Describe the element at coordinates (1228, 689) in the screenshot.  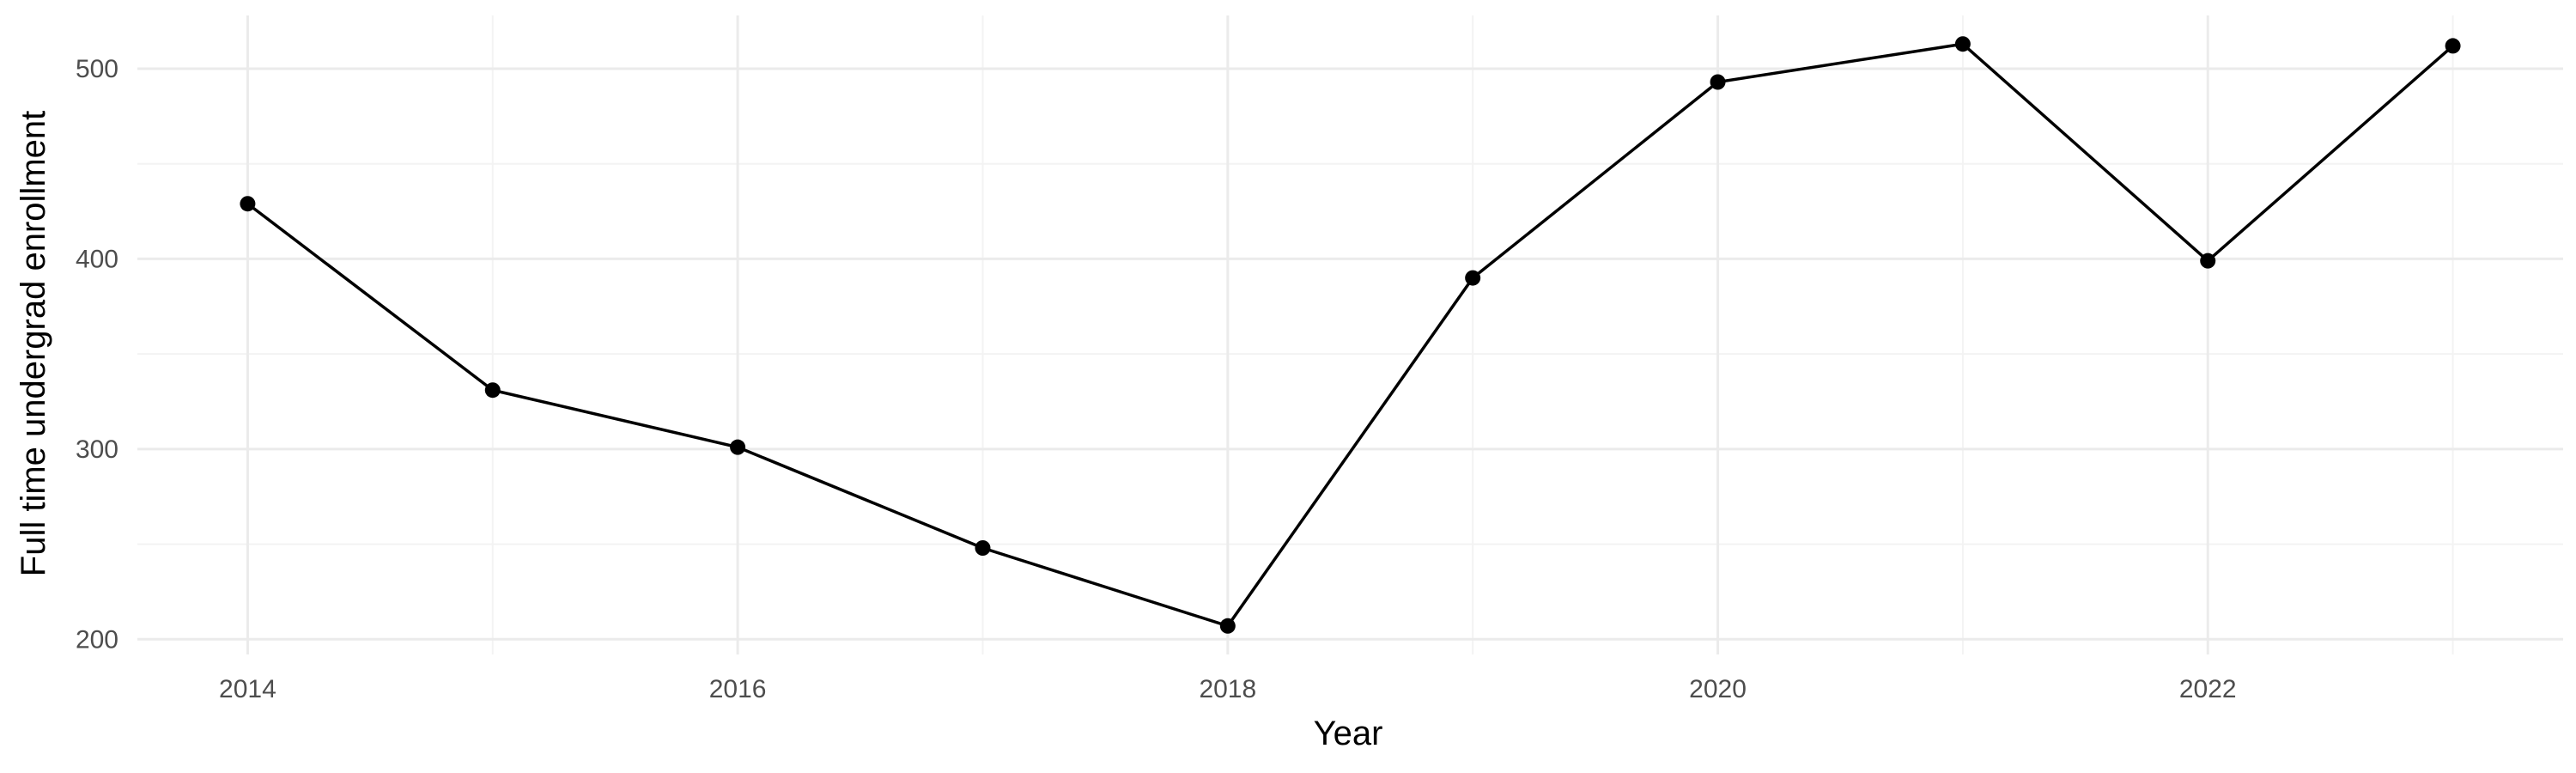
I see `x-tick-label: 2018` at that location.